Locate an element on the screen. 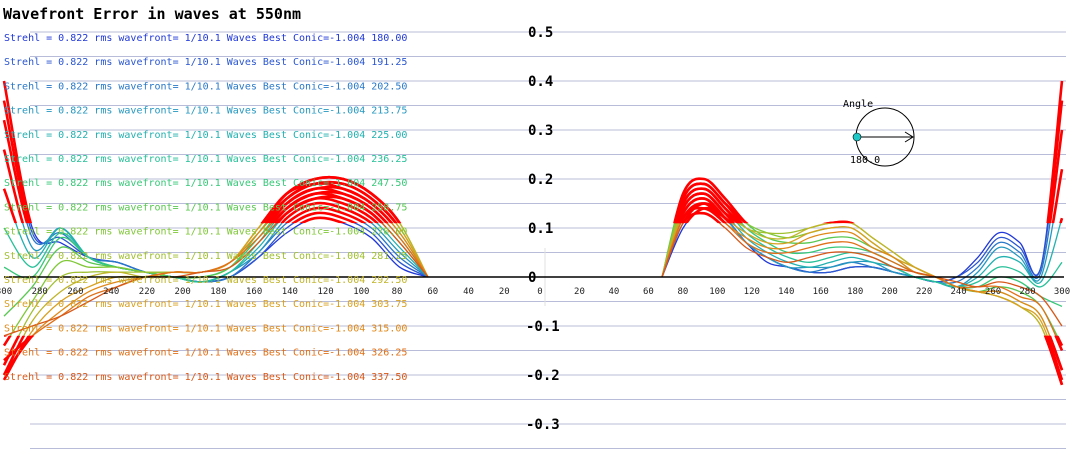  x-tick-label-right: 300 is located at coordinates (1062, 292).